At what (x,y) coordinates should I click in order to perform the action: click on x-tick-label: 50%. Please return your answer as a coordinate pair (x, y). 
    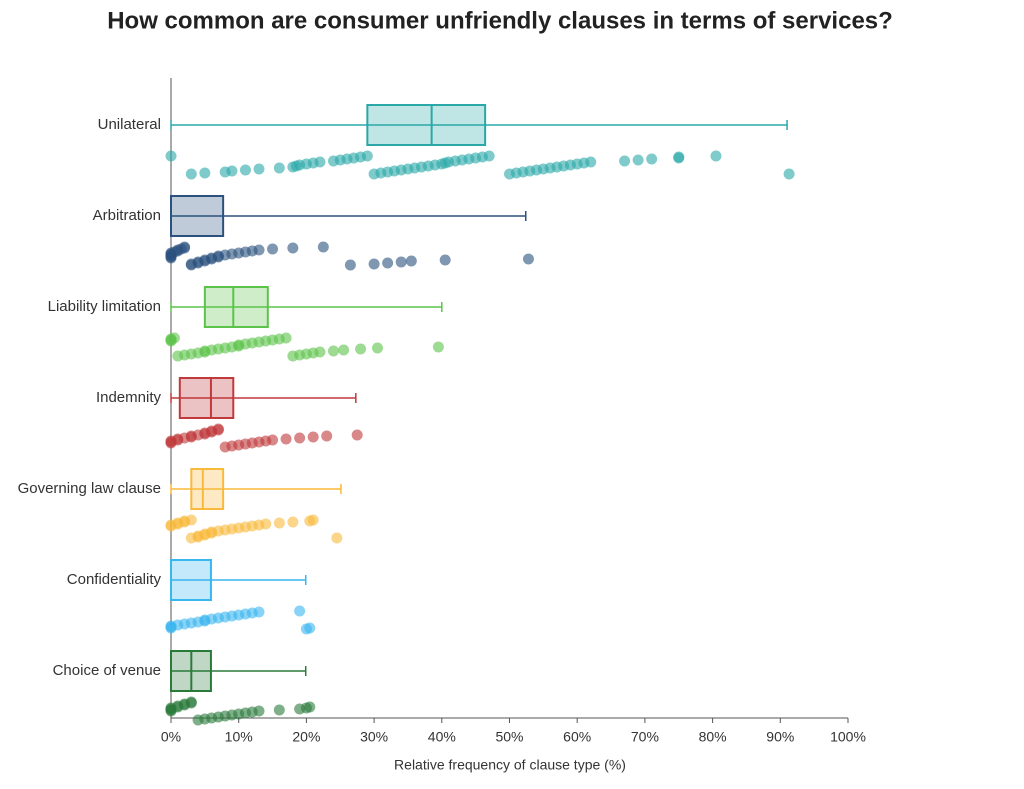
    Looking at the image, I should click on (509, 737).